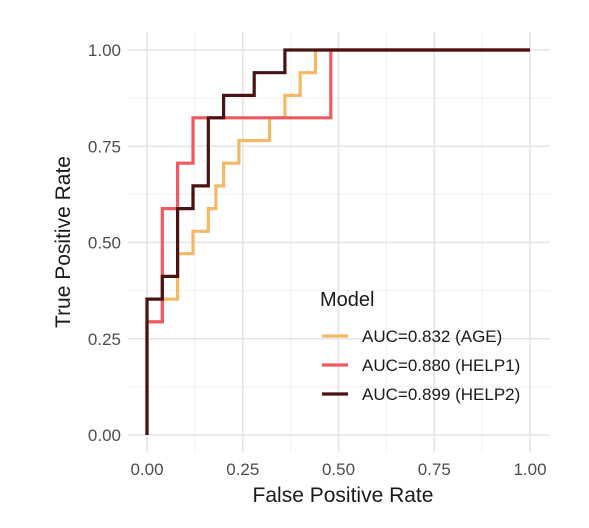 The width and height of the screenshot is (589, 528). What do you see at coordinates (434, 469) in the screenshot?
I see `x-tick-label: 0.75` at bounding box center [434, 469].